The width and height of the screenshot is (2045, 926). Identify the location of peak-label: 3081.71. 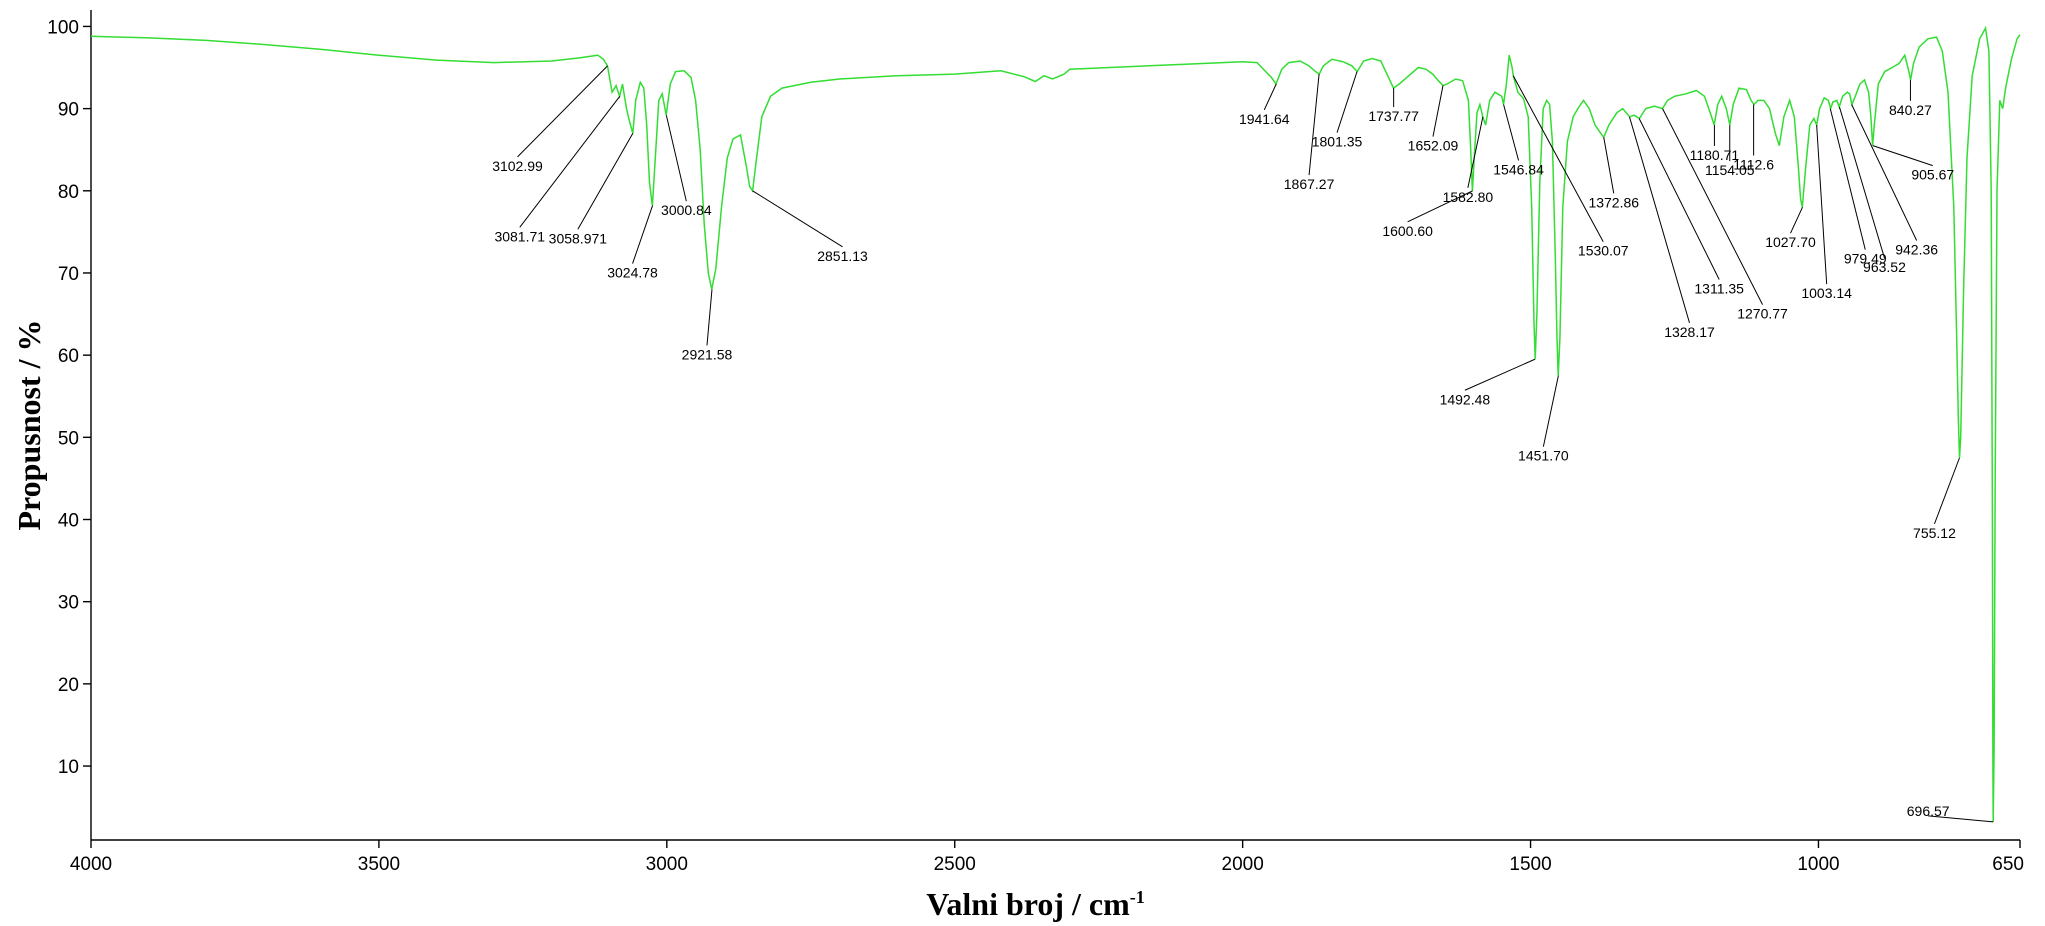
(519, 236).